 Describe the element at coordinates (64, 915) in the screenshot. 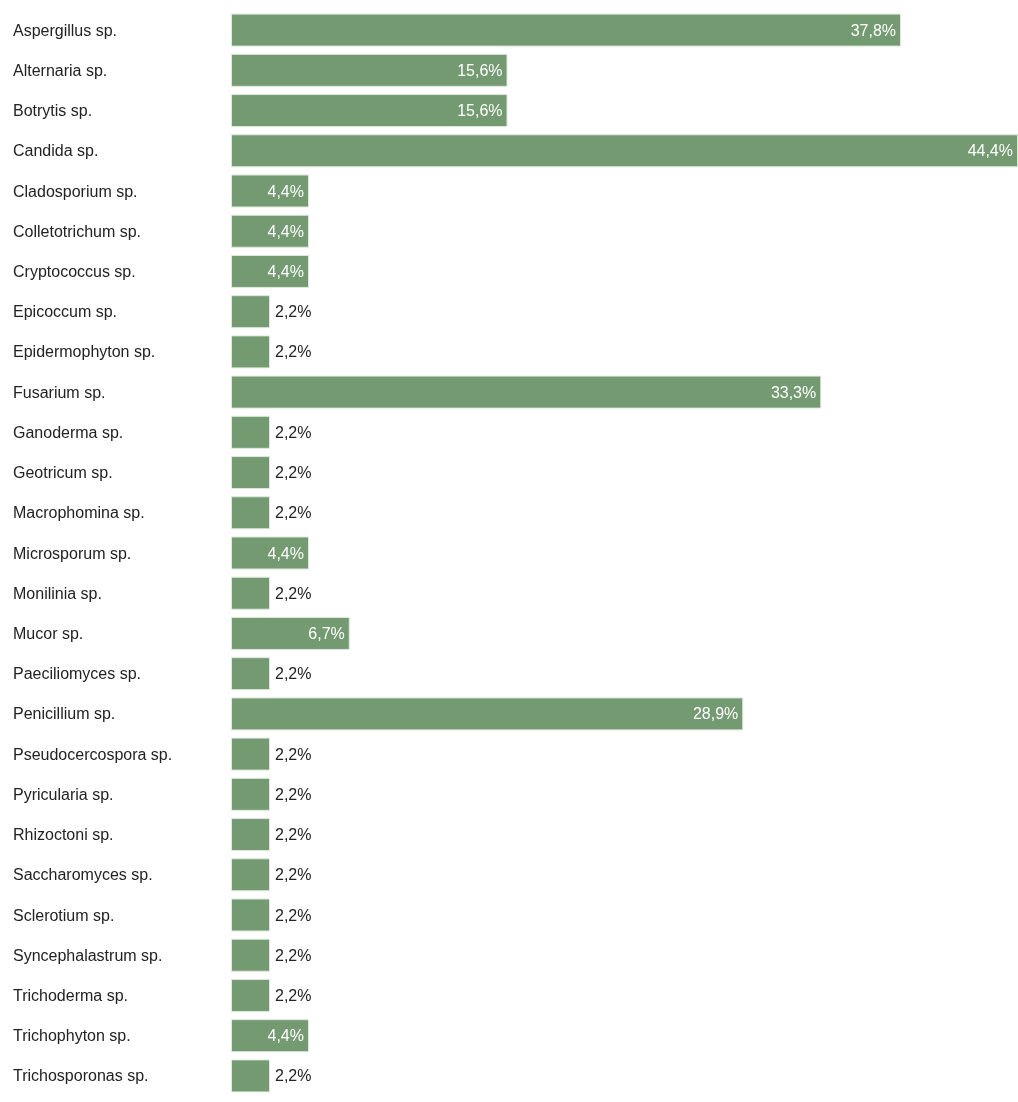

I see `y-tick-label: Sclerotium sp.` at that location.